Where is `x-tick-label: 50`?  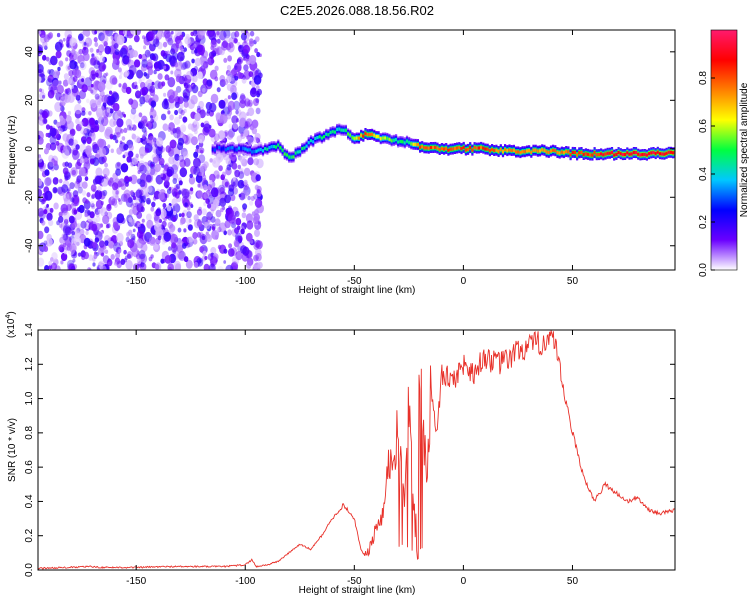 x-tick-label: 50 is located at coordinates (573, 281).